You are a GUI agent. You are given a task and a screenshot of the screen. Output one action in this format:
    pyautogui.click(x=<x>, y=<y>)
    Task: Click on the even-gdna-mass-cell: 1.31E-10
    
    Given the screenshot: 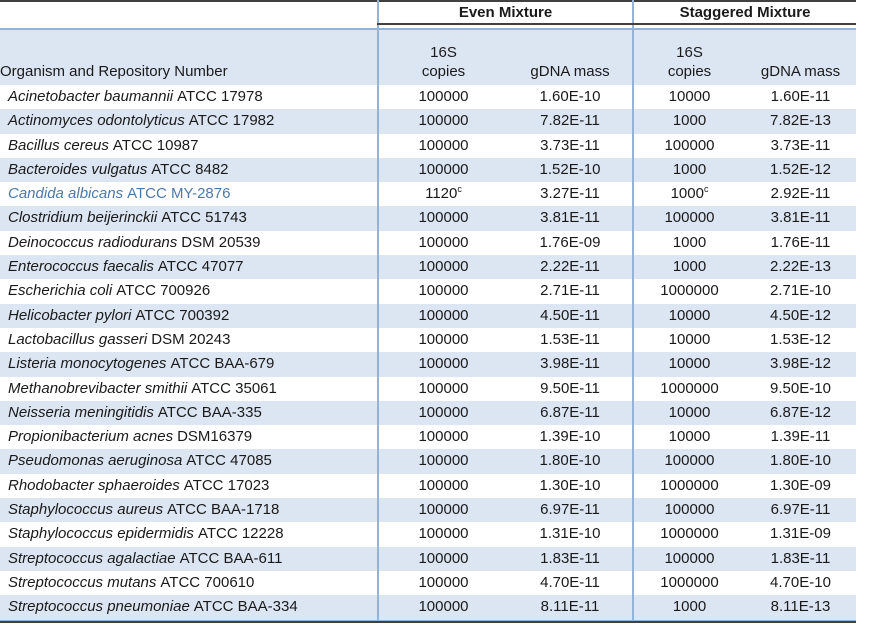 What is the action you would take?
    pyautogui.click(x=570, y=534)
    